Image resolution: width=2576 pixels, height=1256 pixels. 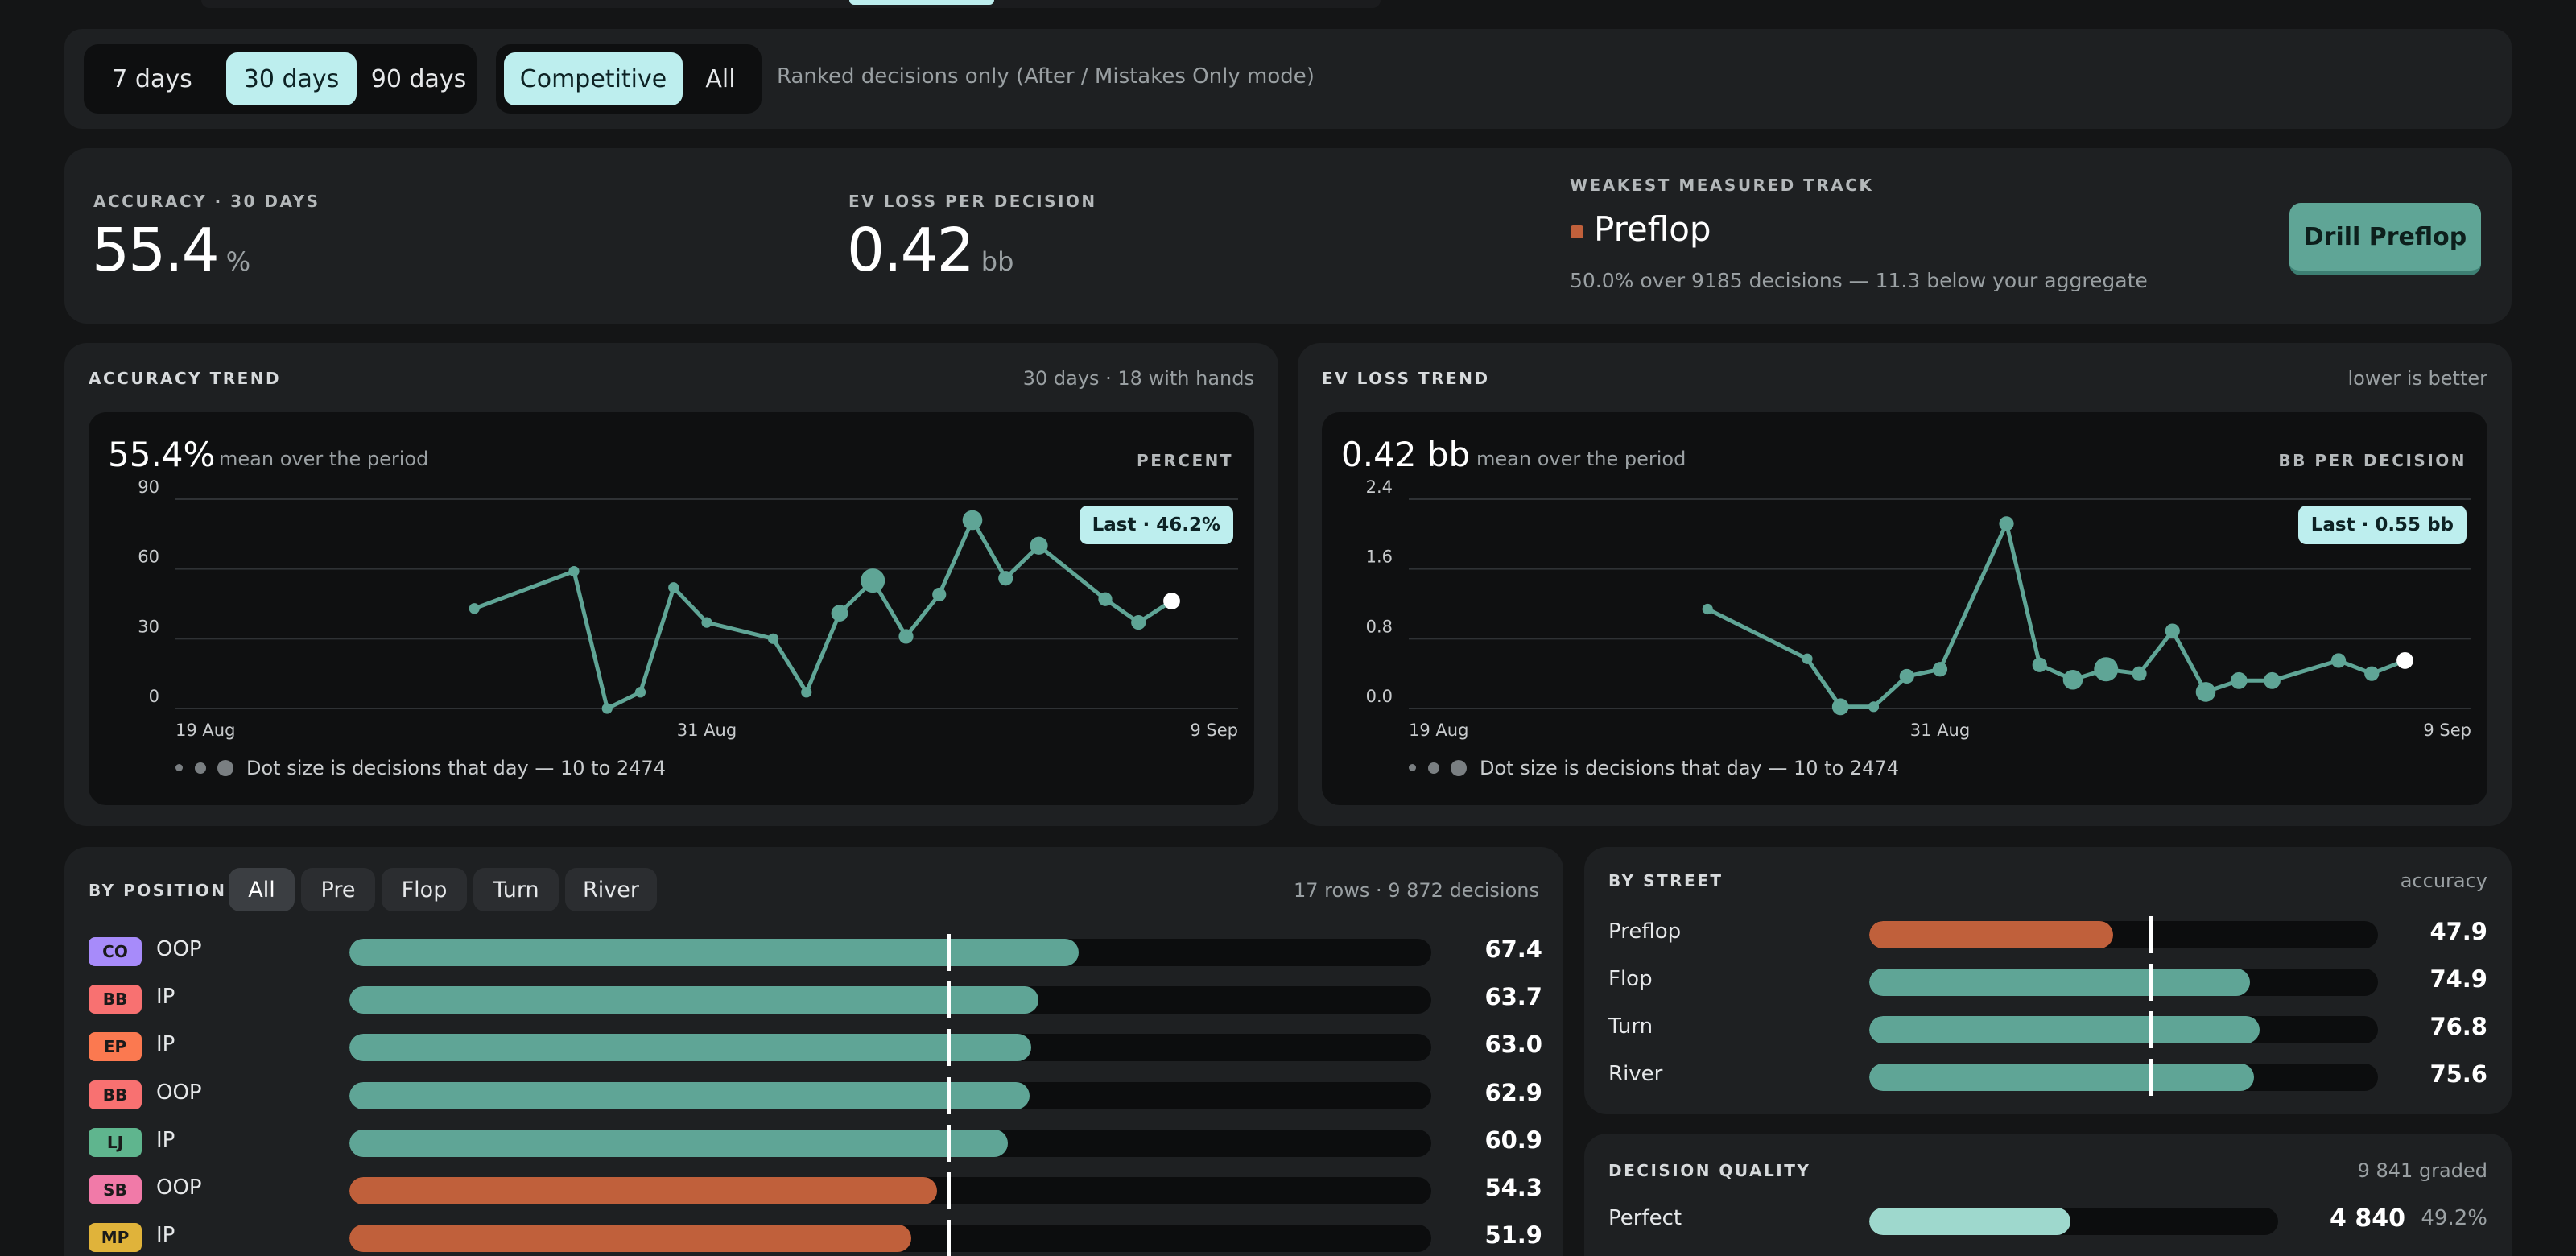 What do you see at coordinates (158, 890) in the screenshot?
I see `by-position-title: BY POSITION` at bounding box center [158, 890].